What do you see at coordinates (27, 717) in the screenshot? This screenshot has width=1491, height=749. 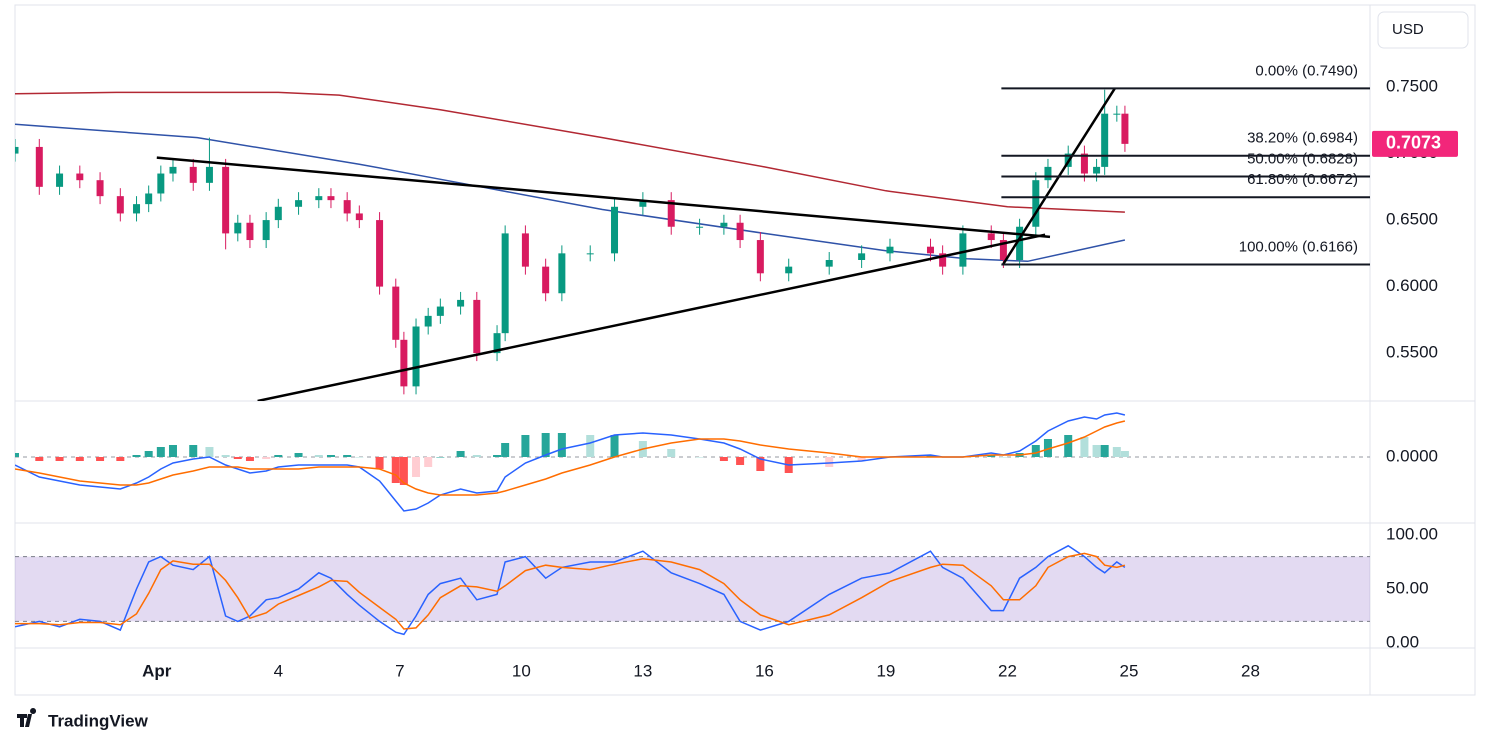 I see `logo-icon` at bounding box center [27, 717].